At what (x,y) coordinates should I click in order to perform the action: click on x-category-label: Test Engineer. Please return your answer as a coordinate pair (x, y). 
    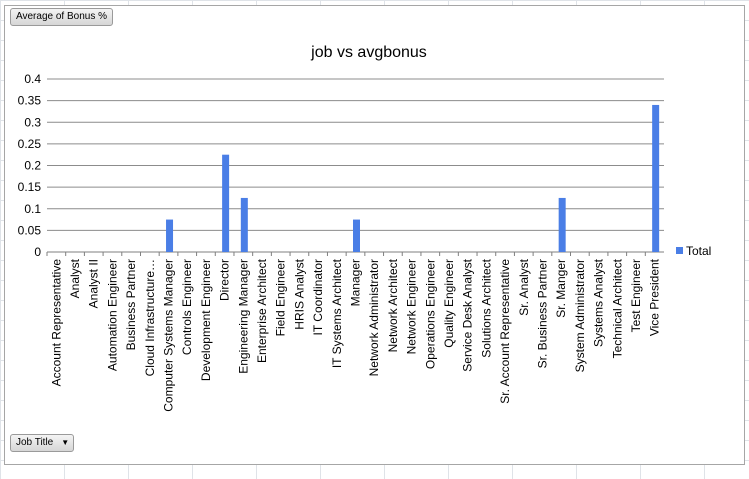
    Looking at the image, I should click on (636, 295).